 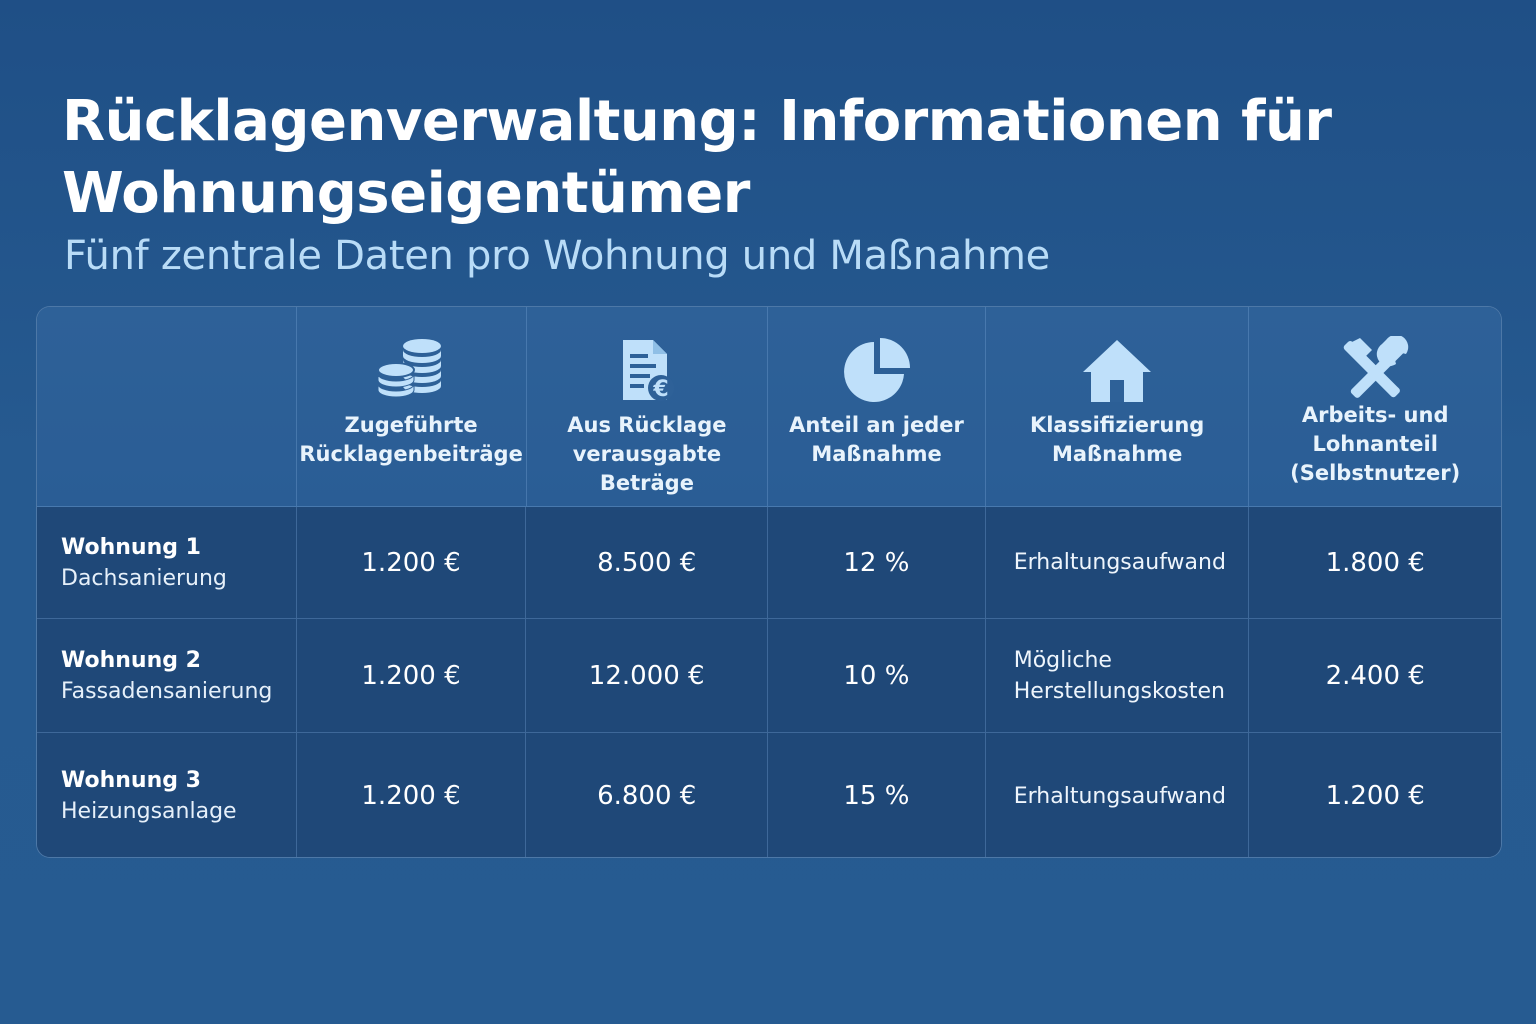 I want to click on header-cell-spent: € Aus Rücklage verausgabte Beträge, so click(x=648, y=406).